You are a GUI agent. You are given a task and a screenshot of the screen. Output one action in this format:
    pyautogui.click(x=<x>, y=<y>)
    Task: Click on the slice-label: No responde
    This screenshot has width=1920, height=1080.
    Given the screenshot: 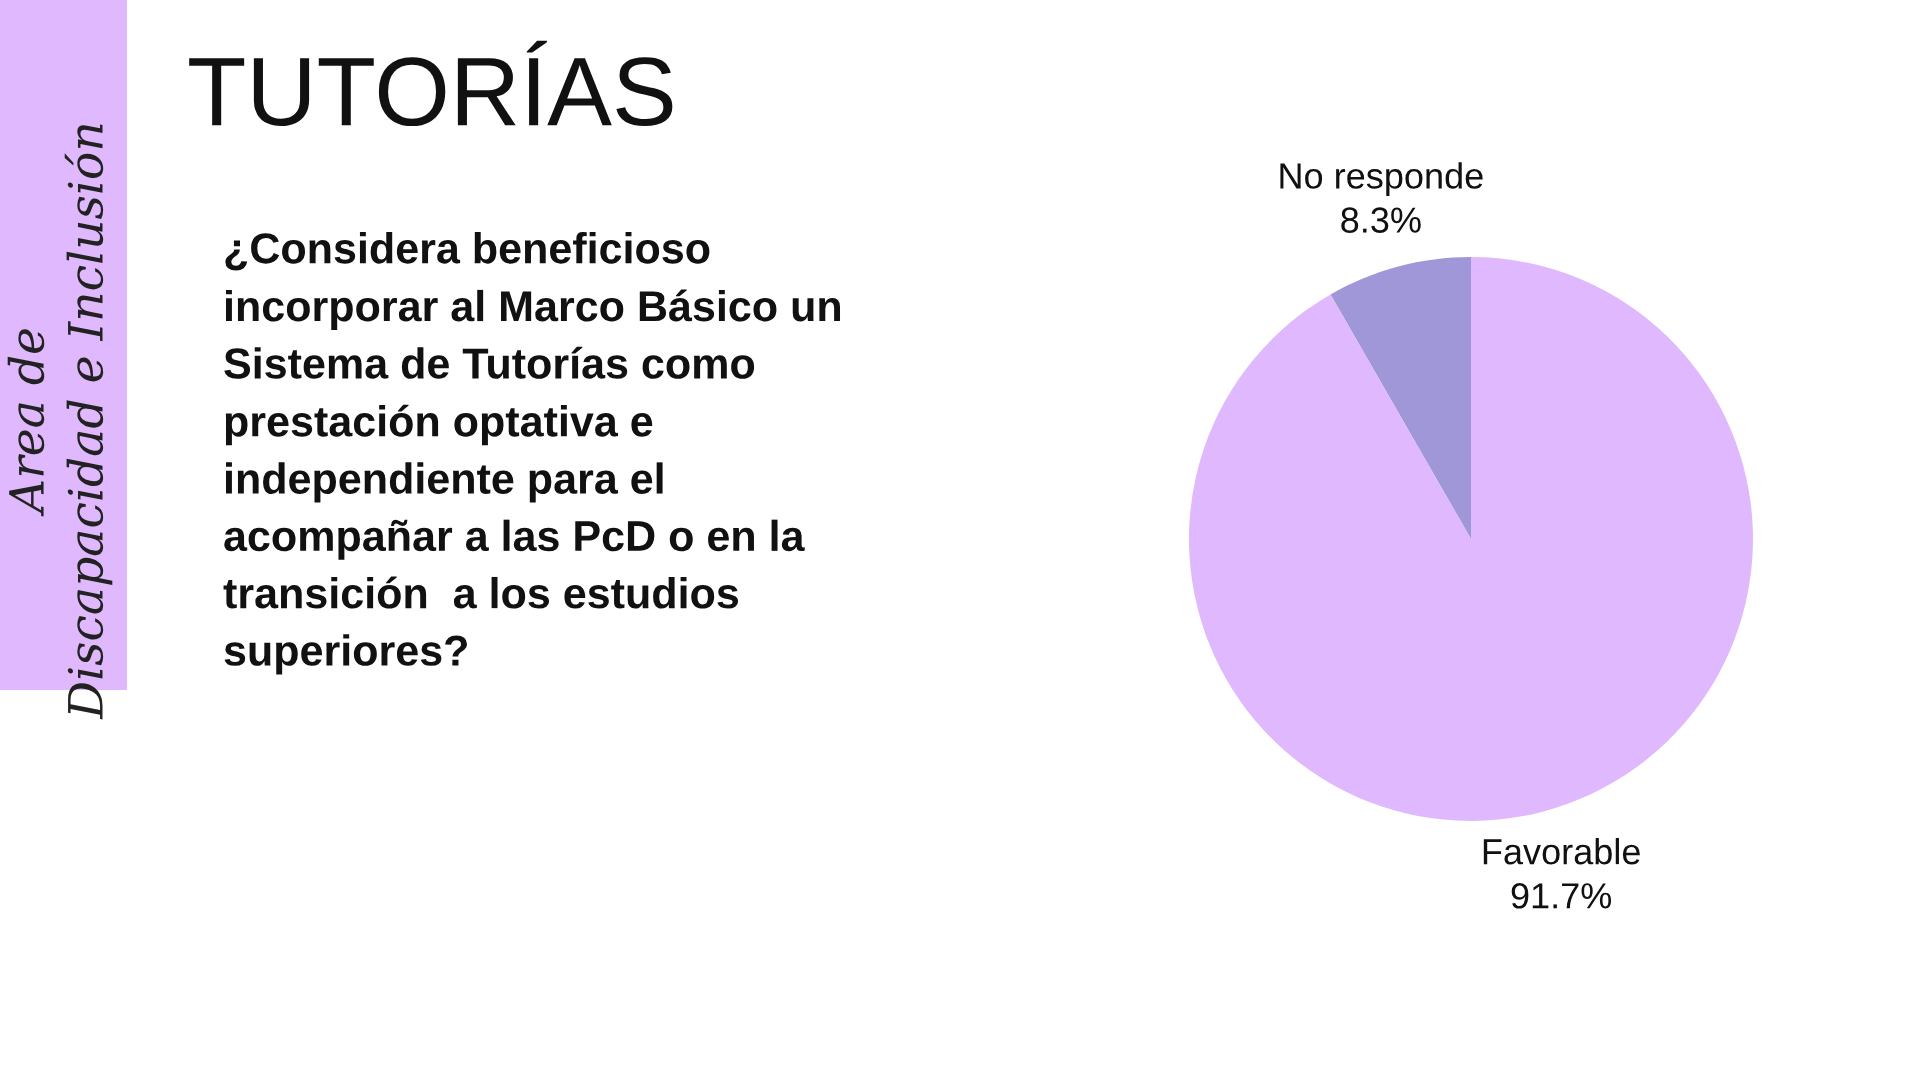 What is the action you would take?
    pyautogui.click(x=1381, y=179)
    